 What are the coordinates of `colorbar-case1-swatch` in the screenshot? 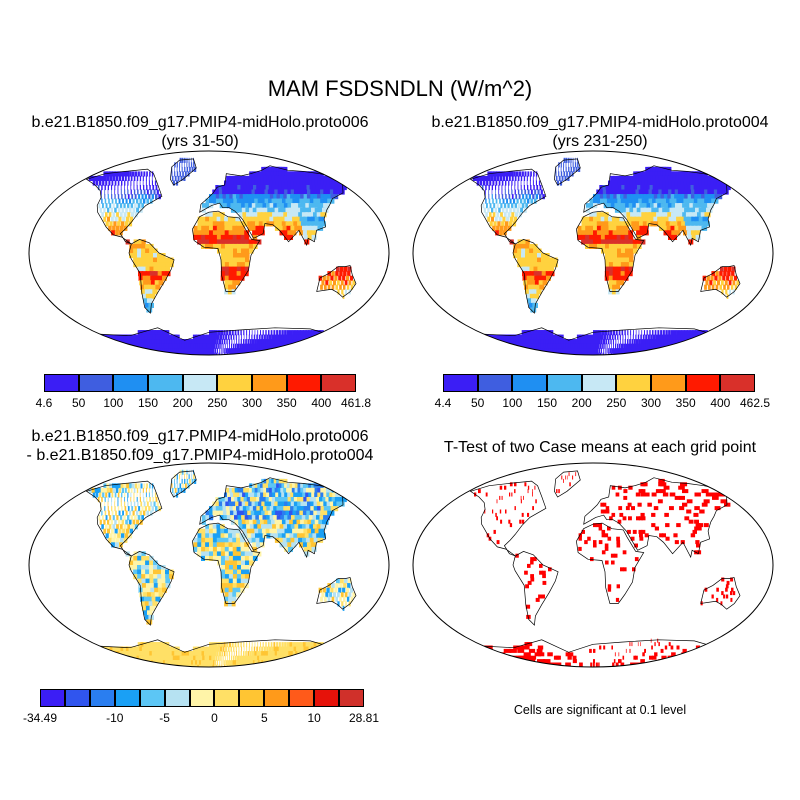 It's located at (61, 383).